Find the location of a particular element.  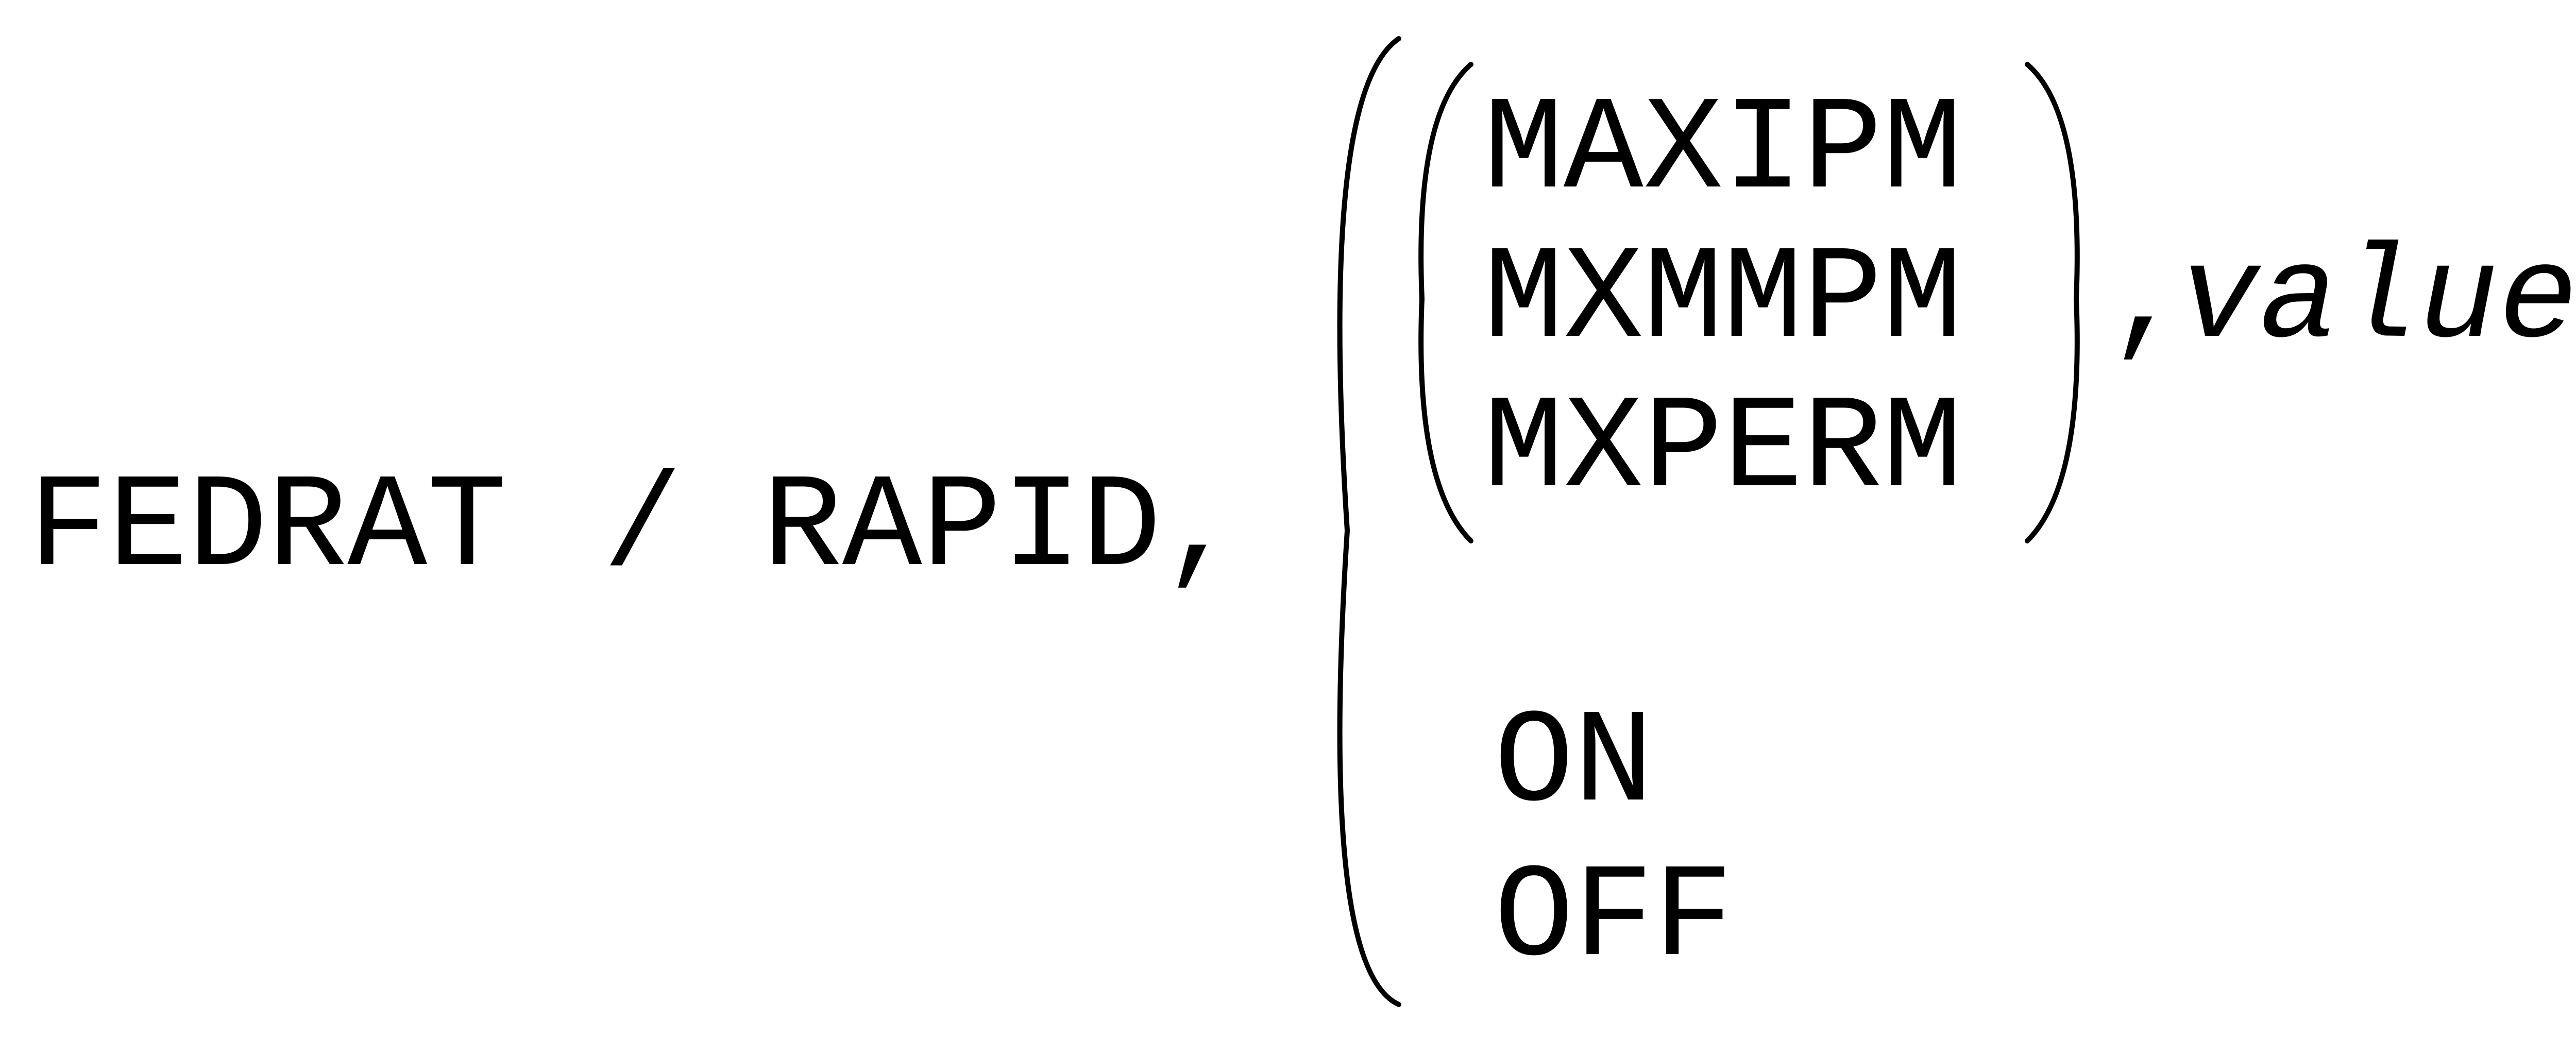

rapid-keyword: RAPID, is located at coordinates (1001, 529).